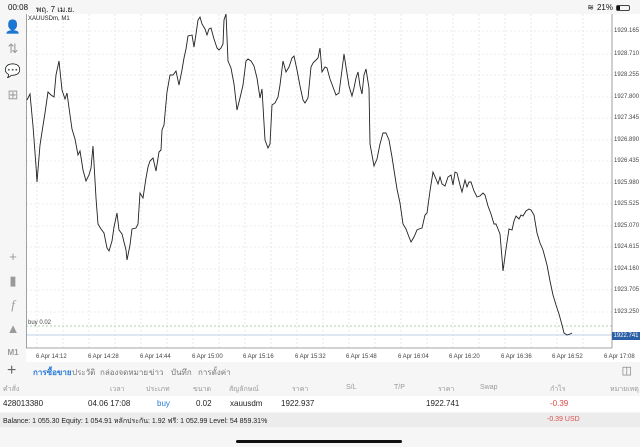 The image size is (640, 447). I want to click on date: พฤ. 7 เม.ย., so click(55, 9).